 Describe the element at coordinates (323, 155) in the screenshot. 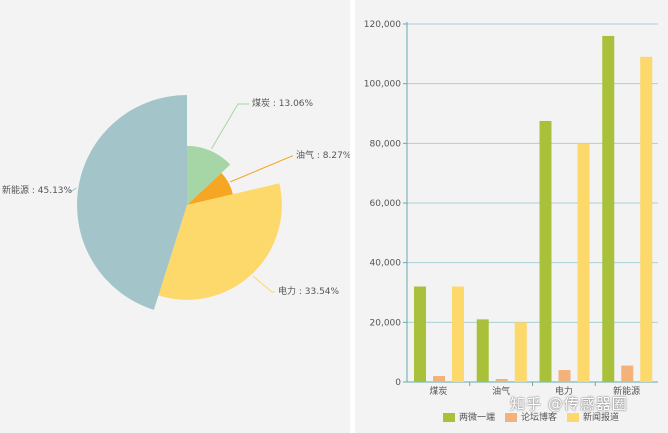

I see `pie-label-1: 油气 : 8.27%` at that location.